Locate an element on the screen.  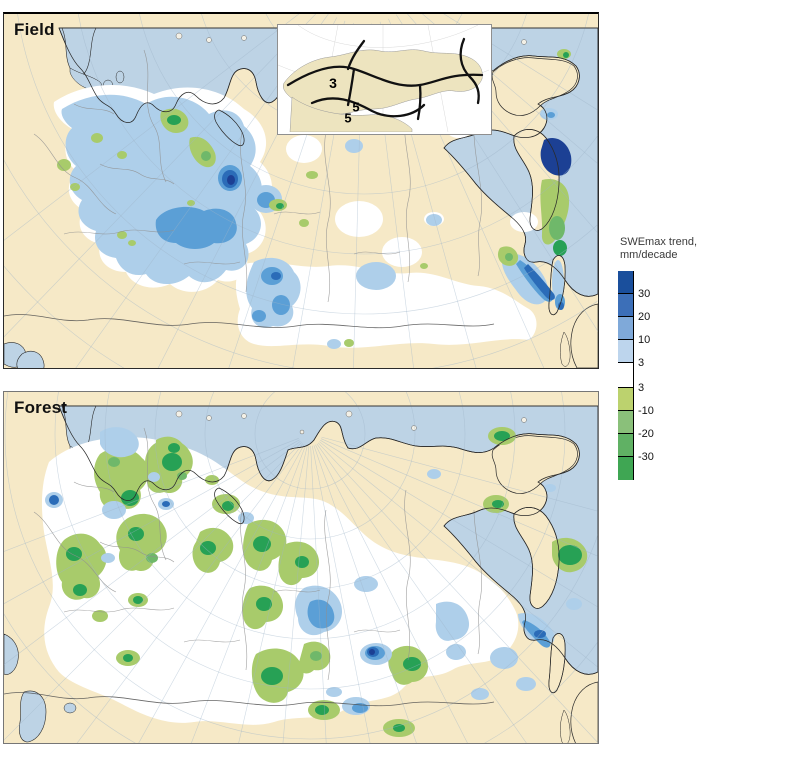
inset-region-label-5b: 5 is located at coordinates (348, 118).